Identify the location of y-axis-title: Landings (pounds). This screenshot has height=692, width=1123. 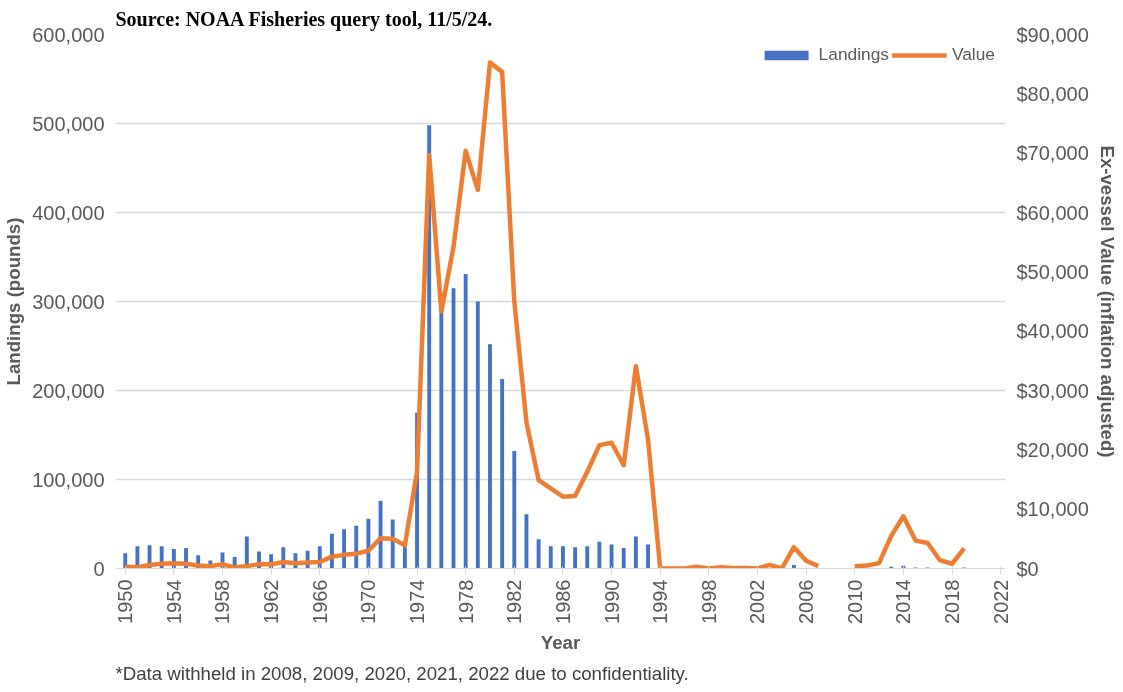
(14, 301).